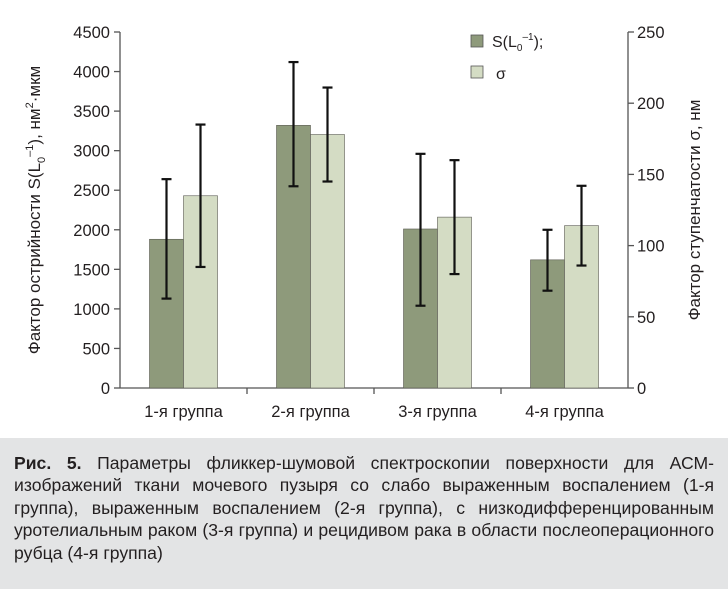  What do you see at coordinates (501, 74) in the screenshot?
I see `legend-label-sigma: σ` at bounding box center [501, 74].